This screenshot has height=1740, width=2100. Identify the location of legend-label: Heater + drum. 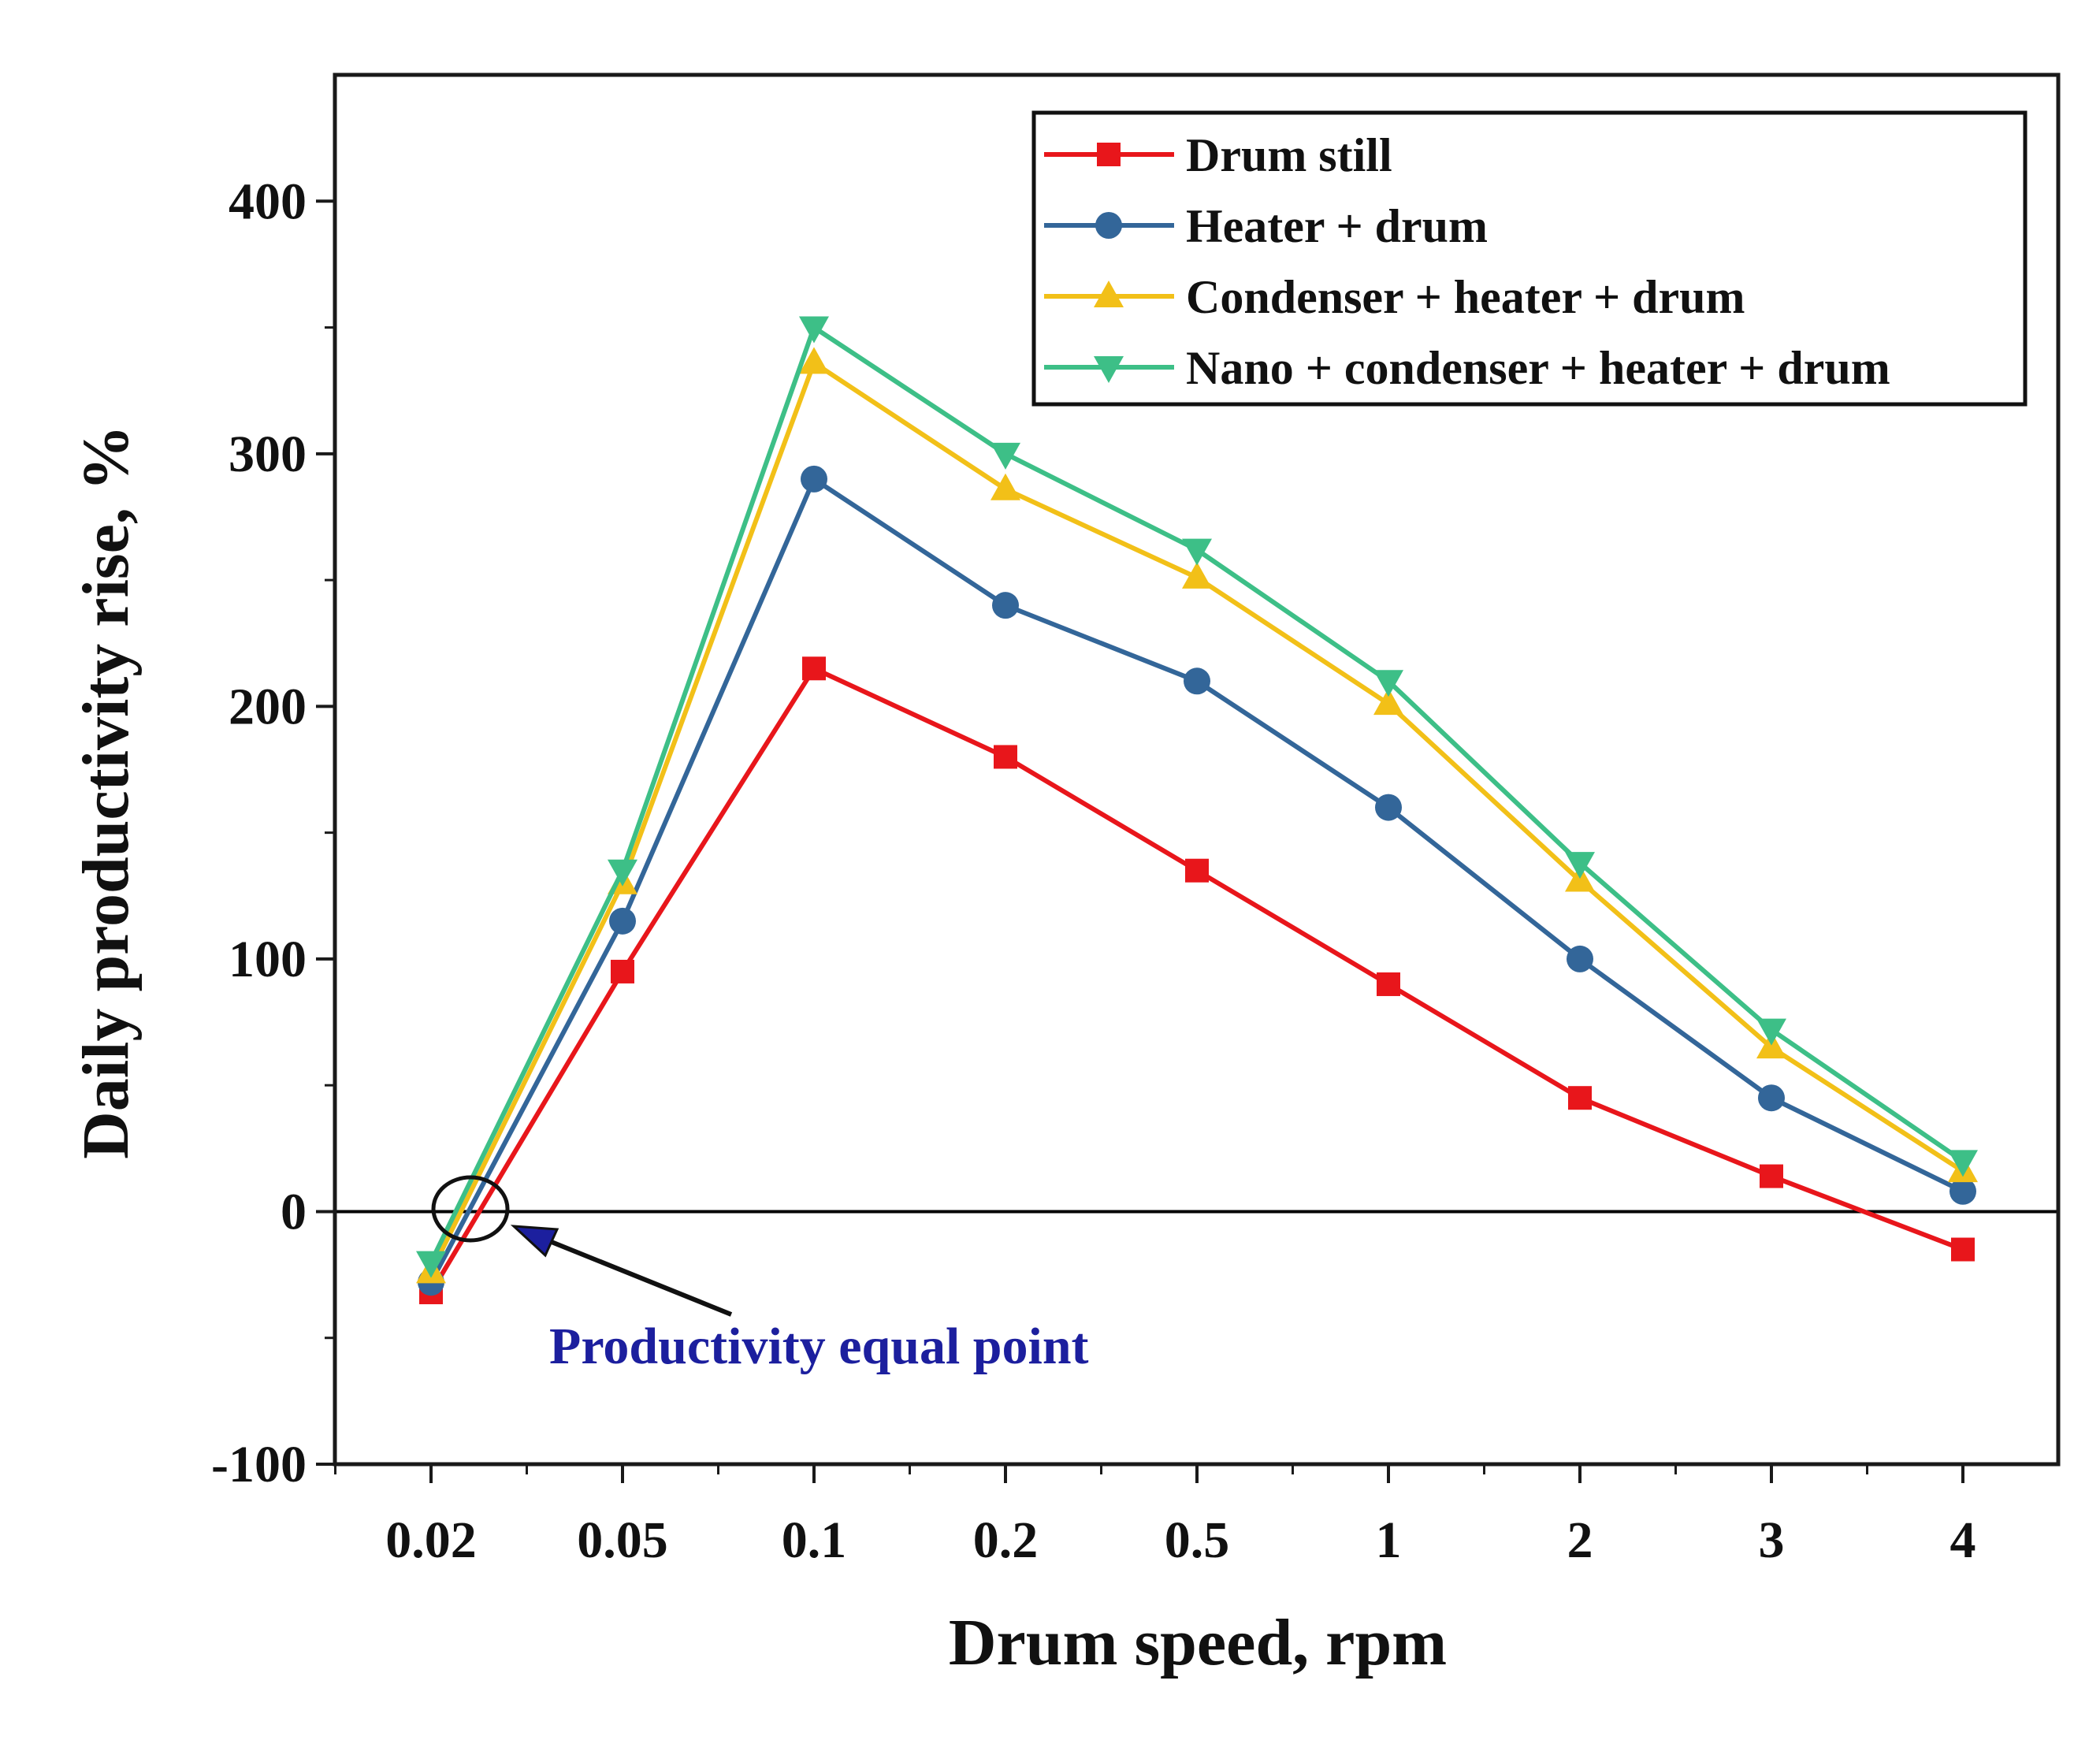
(1337, 226).